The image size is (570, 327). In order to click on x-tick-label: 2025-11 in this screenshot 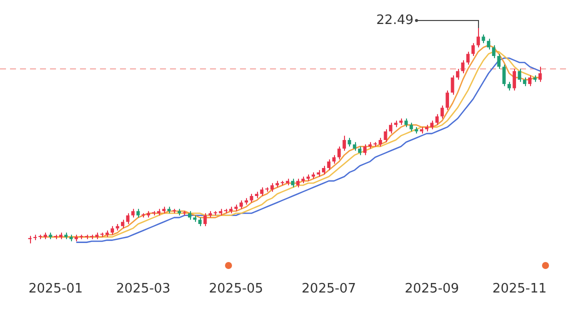, I will do `click(519, 289)`.